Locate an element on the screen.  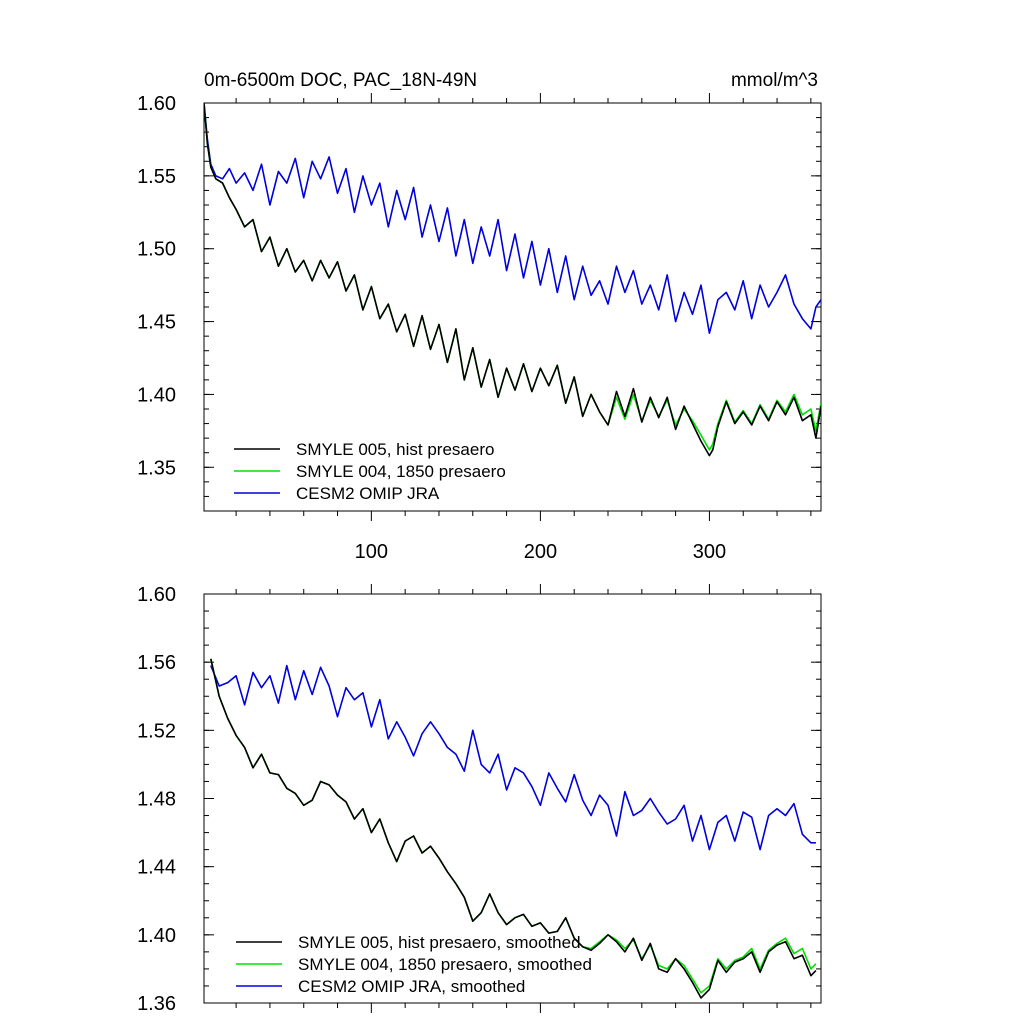
y-tick-label: 1.36 is located at coordinates (156, 1004).